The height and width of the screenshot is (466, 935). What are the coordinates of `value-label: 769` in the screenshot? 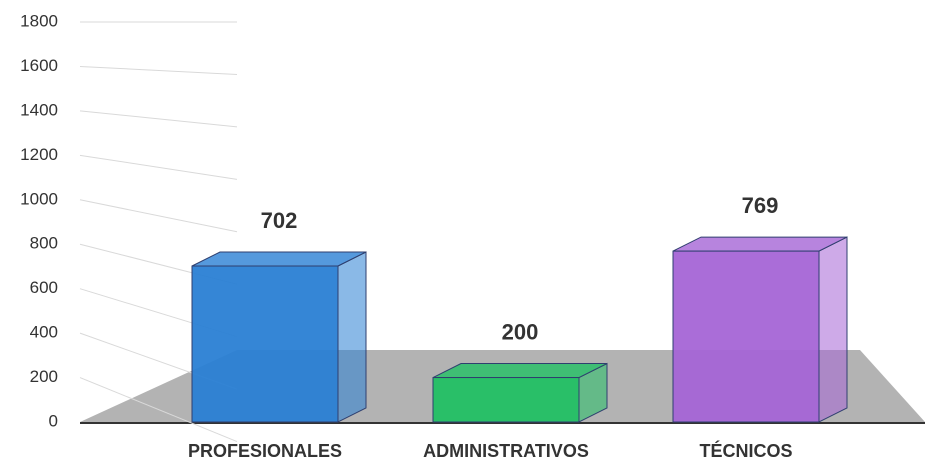 It's located at (760, 205).